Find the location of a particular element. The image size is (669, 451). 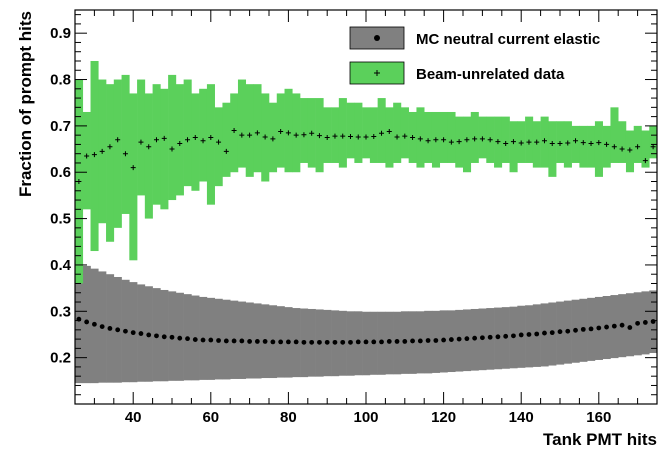

x-tick-label: 100 is located at coordinates (365, 417).